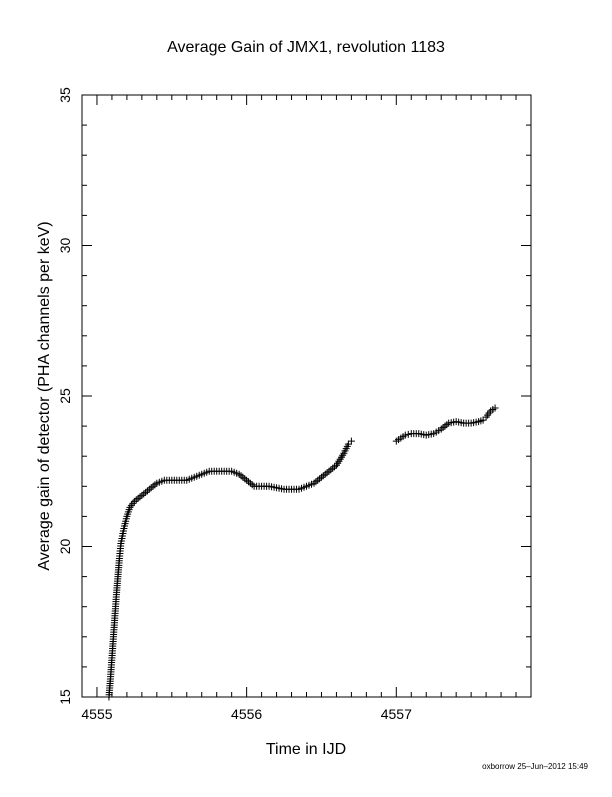  I want to click on x-tick-label: 4557, so click(396, 714).